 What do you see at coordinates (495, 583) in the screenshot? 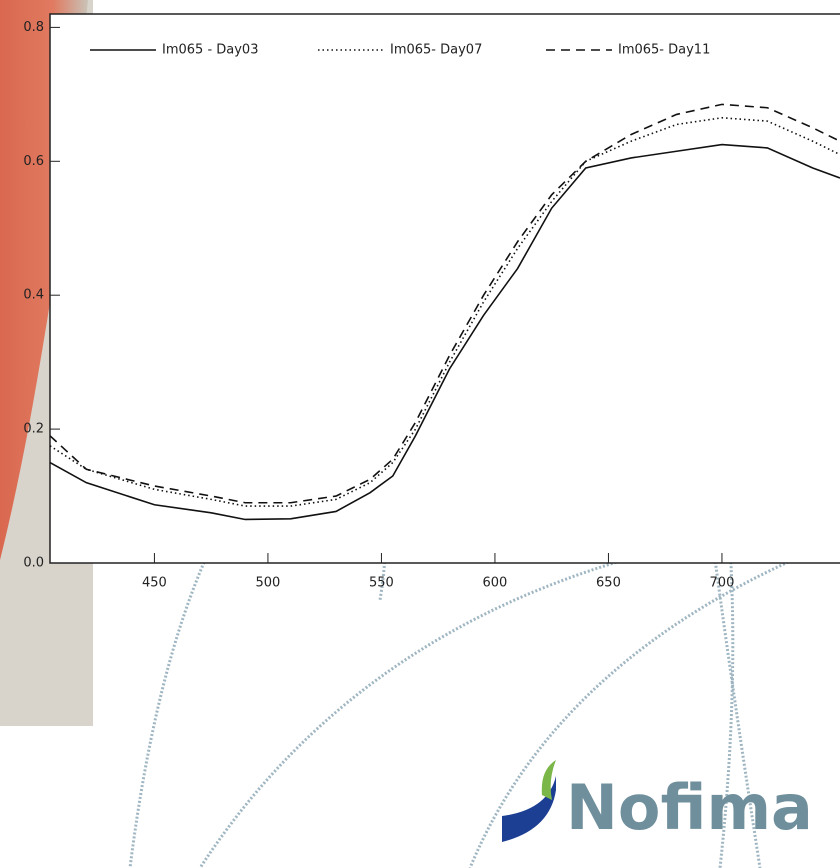
I see `x-tick-label: 600` at bounding box center [495, 583].